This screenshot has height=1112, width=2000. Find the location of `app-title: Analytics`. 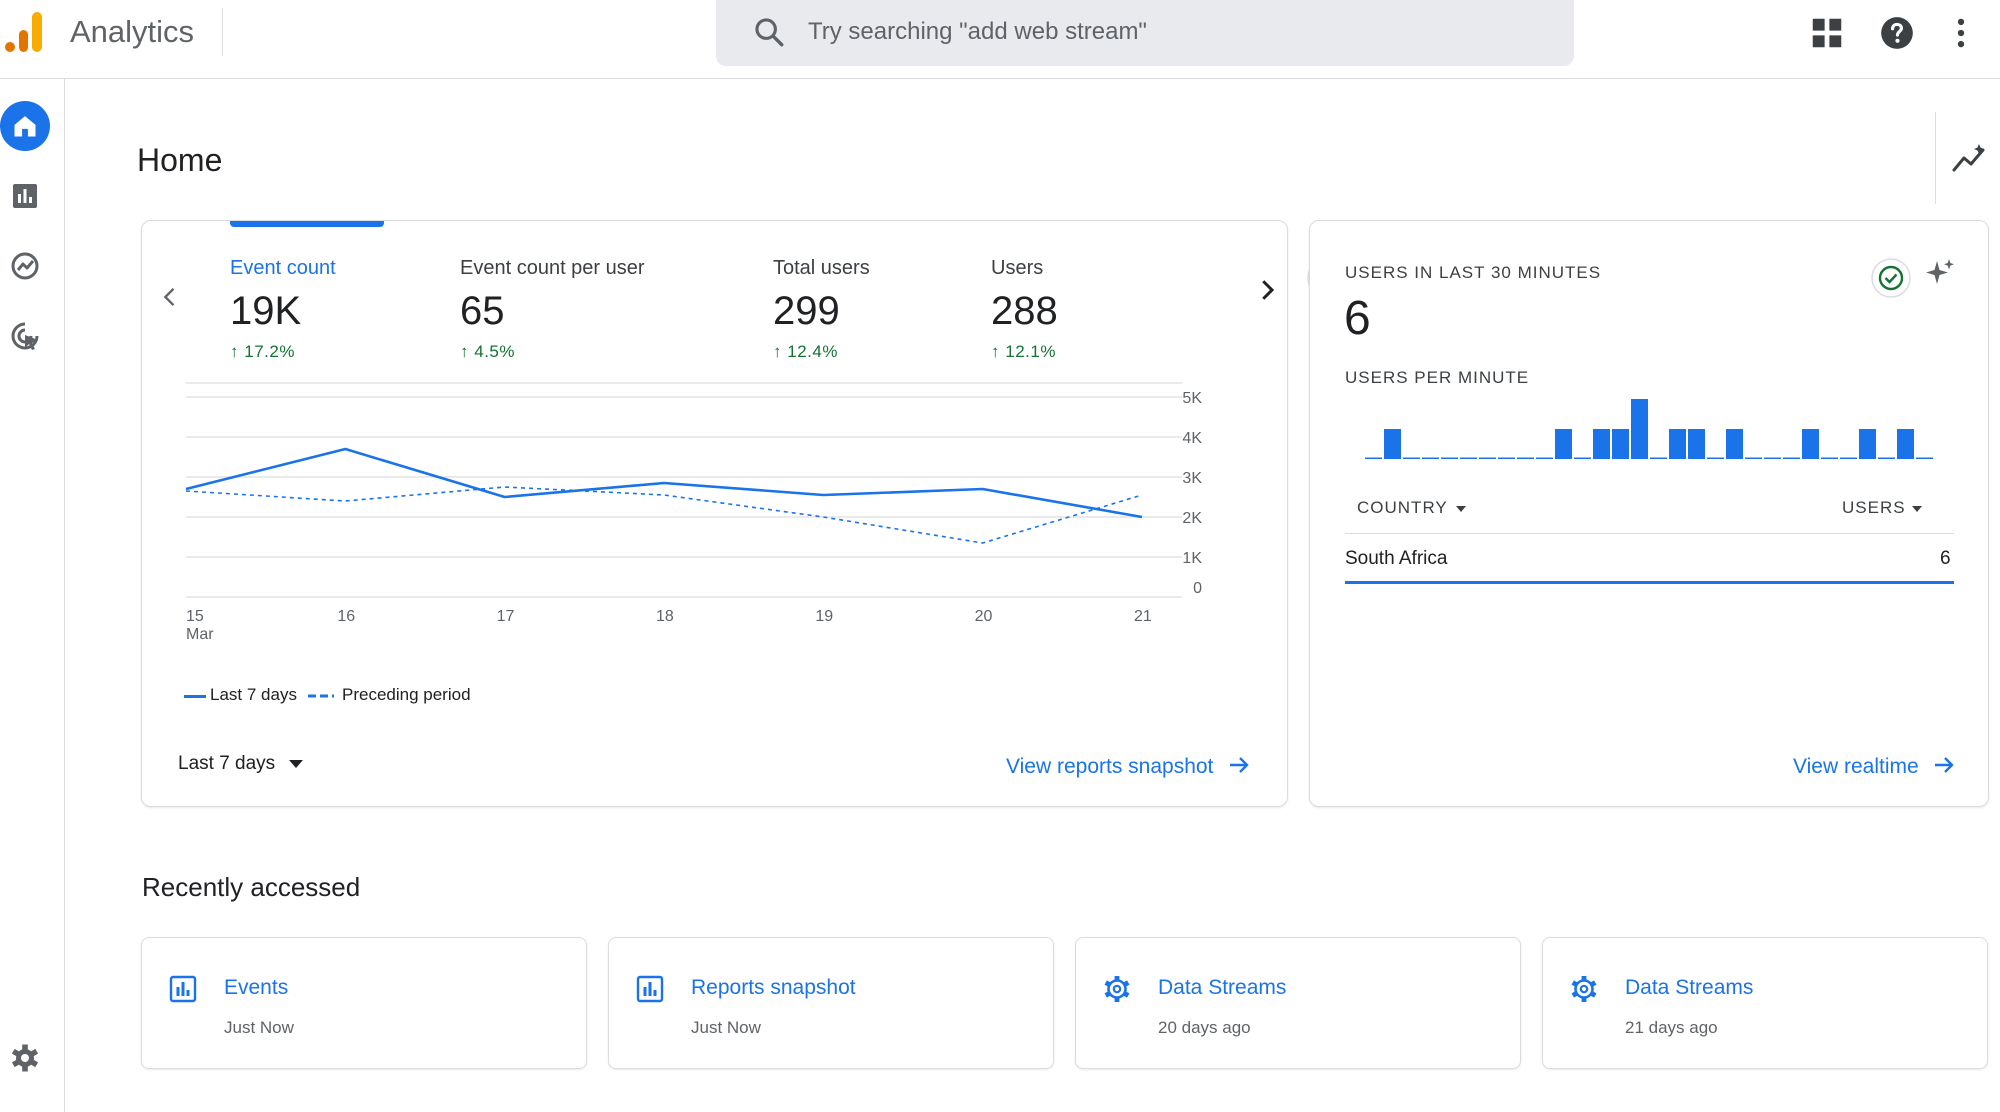

app-title: Analytics is located at coordinates (132, 31).